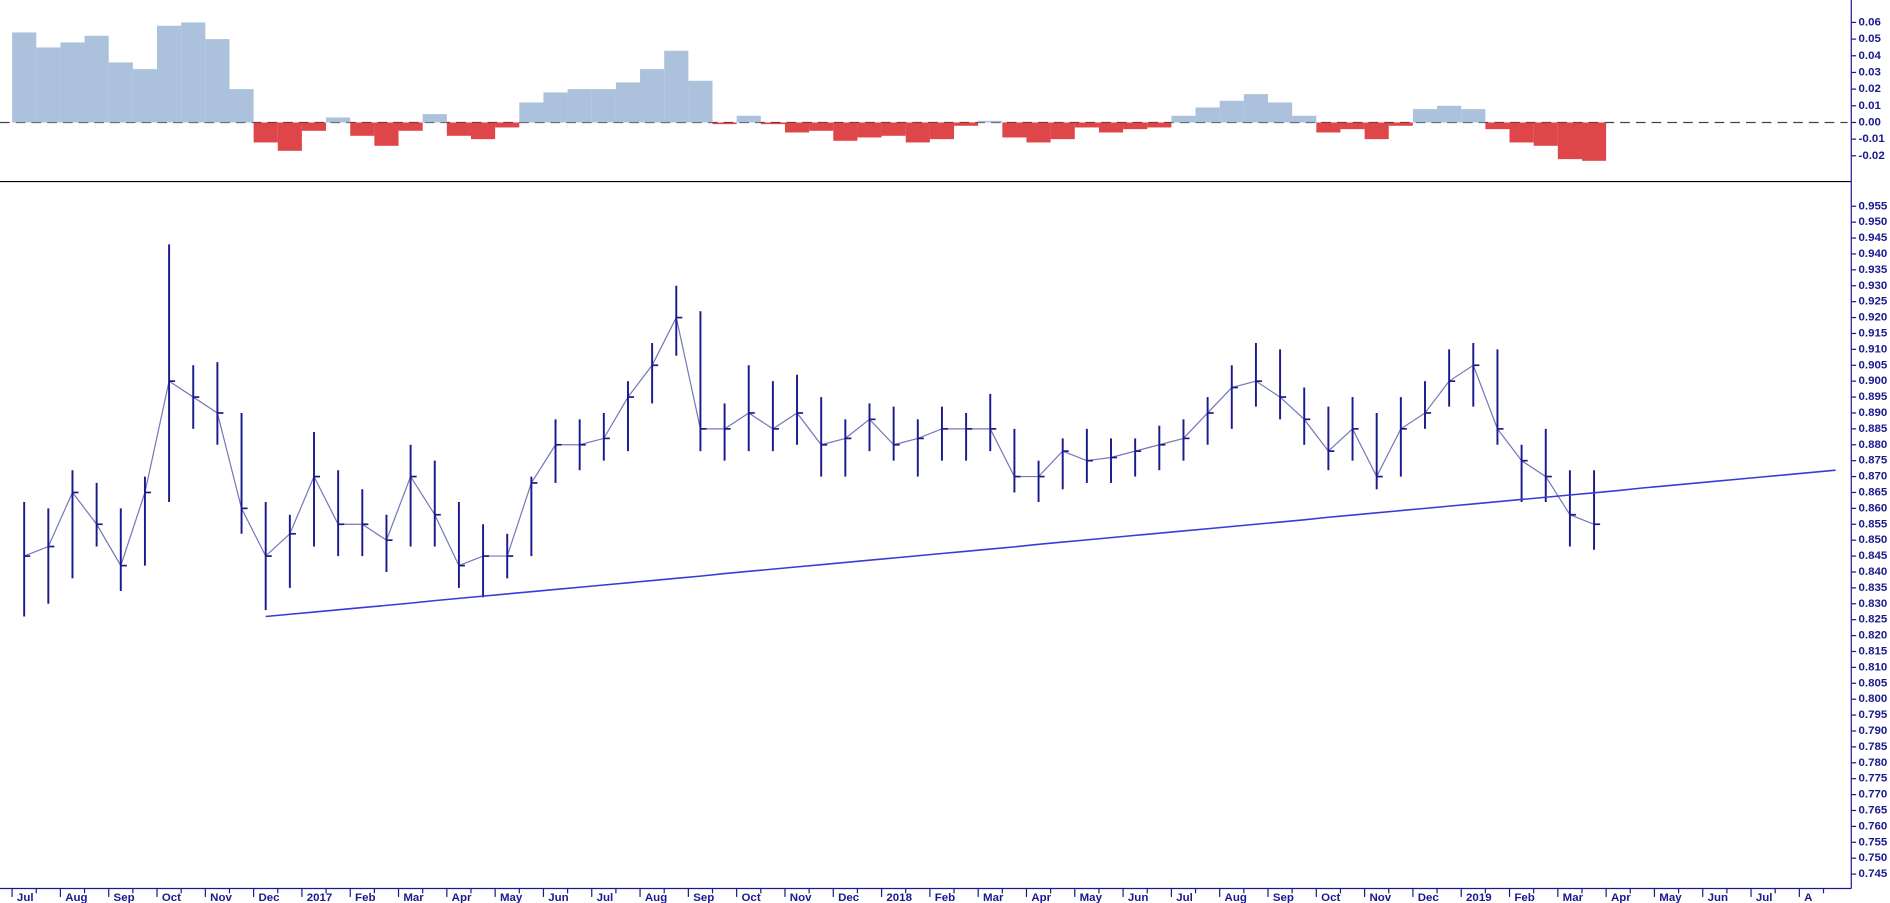  Describe the element at coordinates (1873, 604) in the screenshot. I see `y-tick-label: 0.830` at that location.